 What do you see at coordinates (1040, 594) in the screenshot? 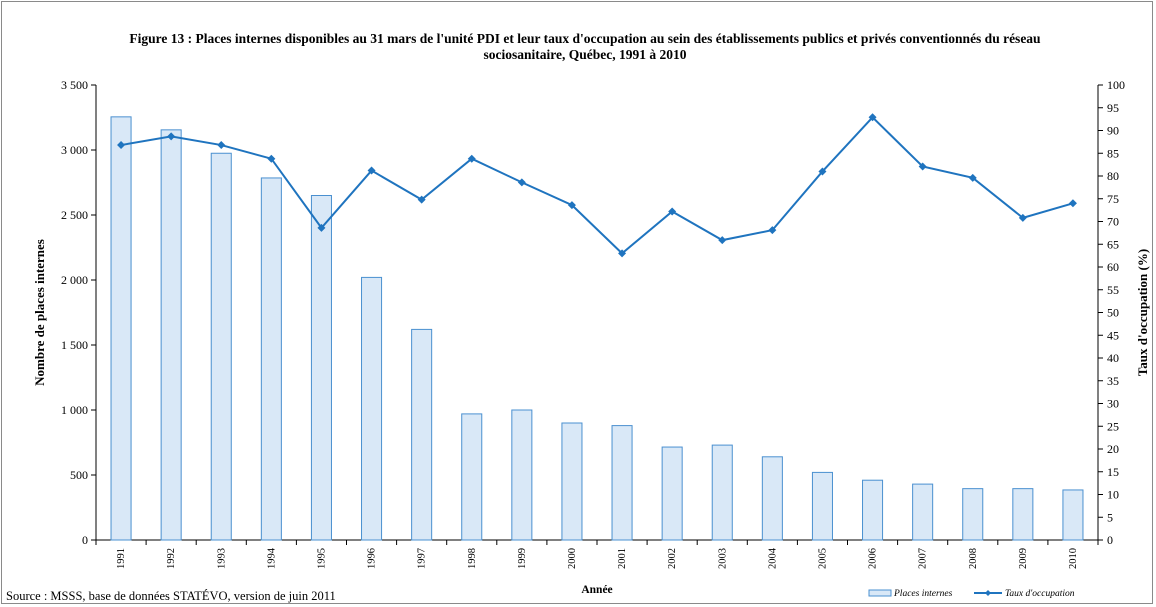
I see `legend-label-taux-occupation: Taux d'occupation` at bounding box center [1040, 594].